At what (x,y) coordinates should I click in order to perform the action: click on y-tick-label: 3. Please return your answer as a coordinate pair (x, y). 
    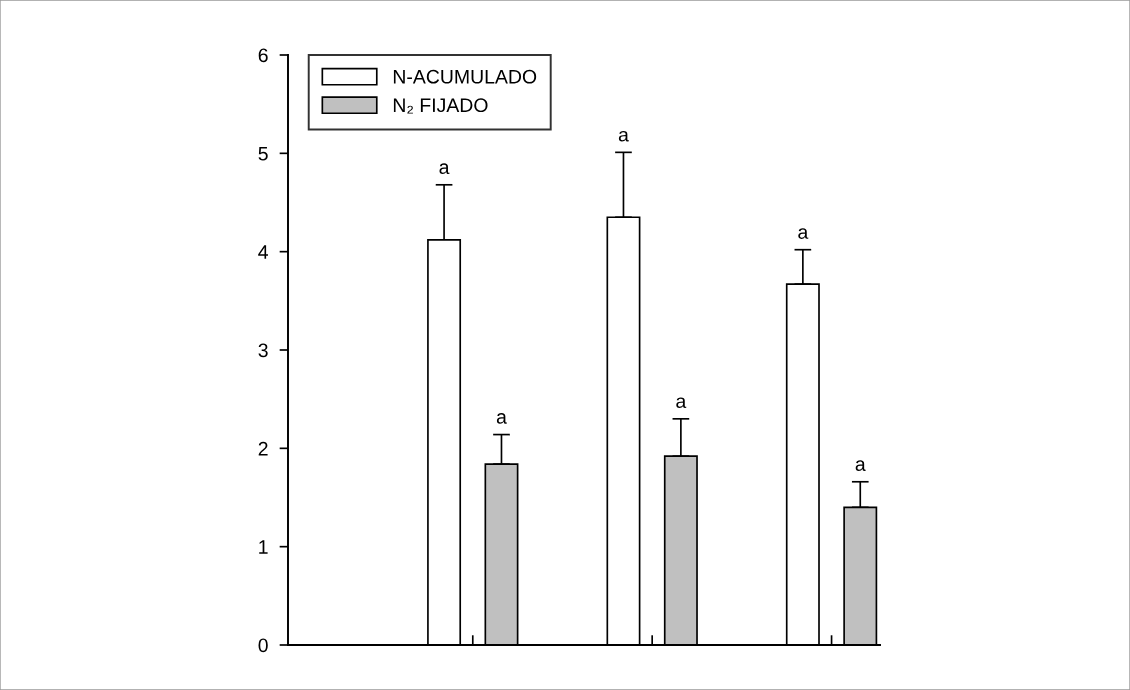
    Looking at the image, I should click on (263, 350).